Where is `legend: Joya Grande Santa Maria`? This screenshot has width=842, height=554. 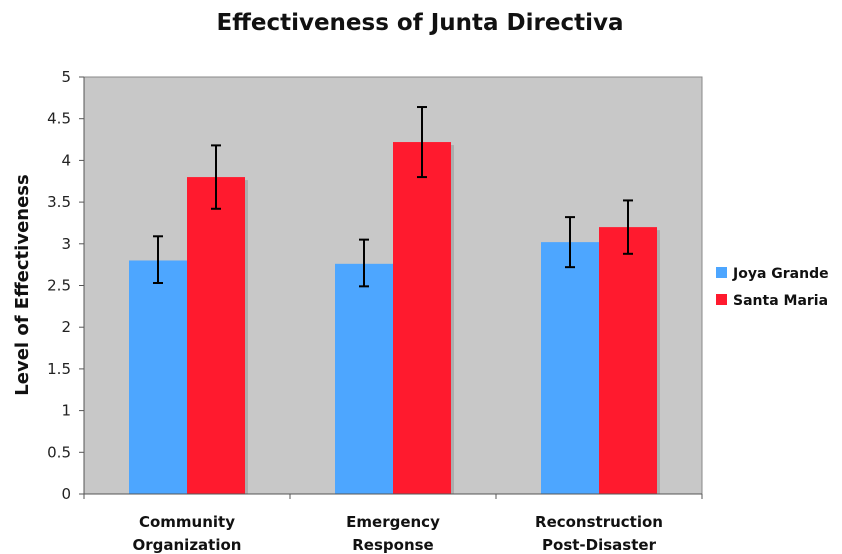 legend: Joya Grande Santa Maria is located at coordinates (772, 287).